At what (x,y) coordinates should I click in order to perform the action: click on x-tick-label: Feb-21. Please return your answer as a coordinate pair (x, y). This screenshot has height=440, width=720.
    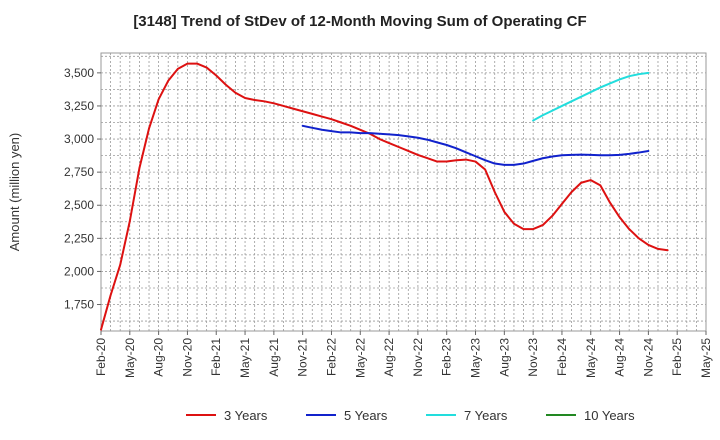
    Looking at the image, I should click on (216, 357).